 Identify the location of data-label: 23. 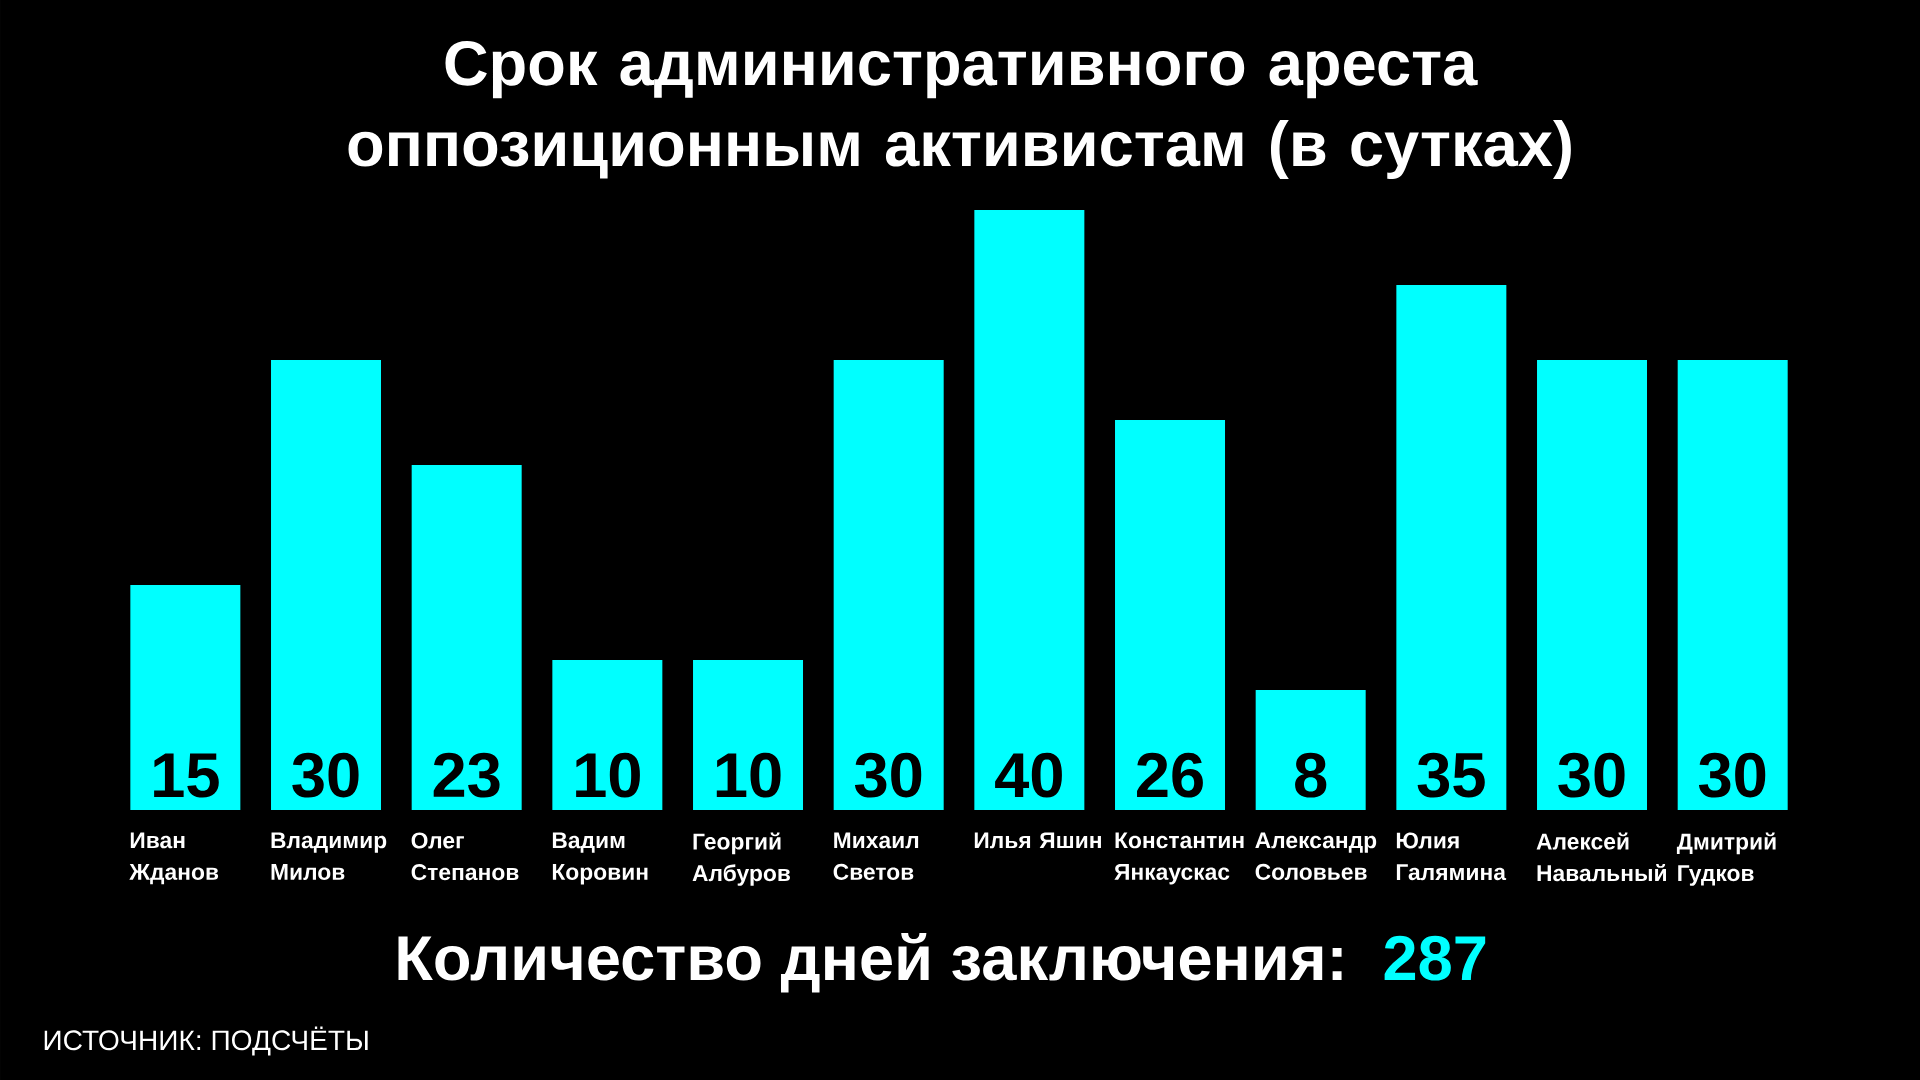
(466, 775).